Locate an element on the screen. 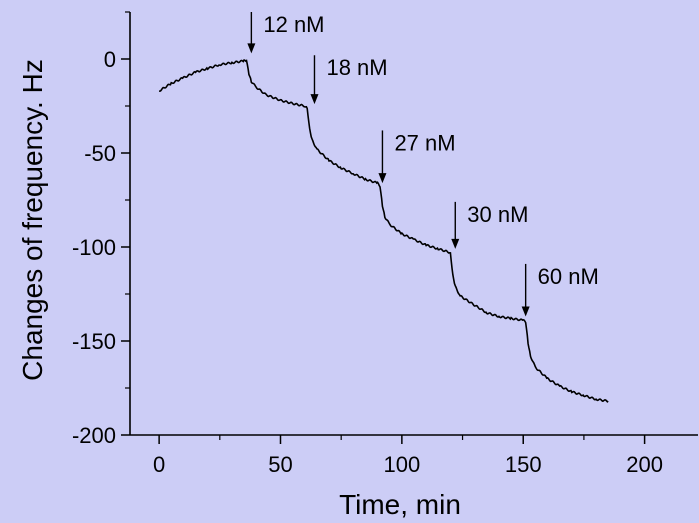 The image size is (699, 523). x-tick-label: 200 is located at coordinates (644, 464).